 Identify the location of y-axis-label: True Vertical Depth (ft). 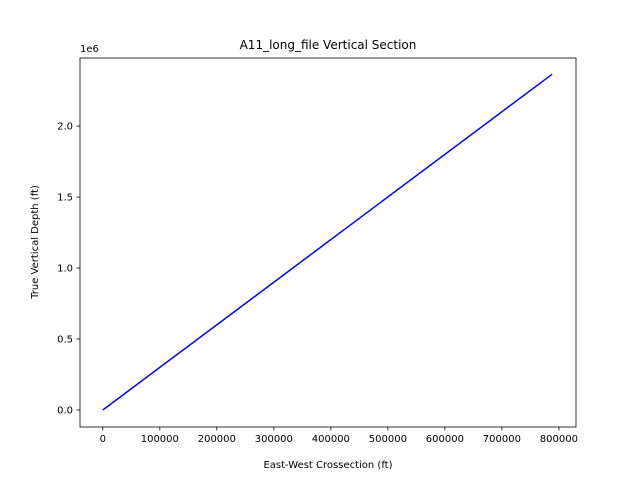
(35, 242).